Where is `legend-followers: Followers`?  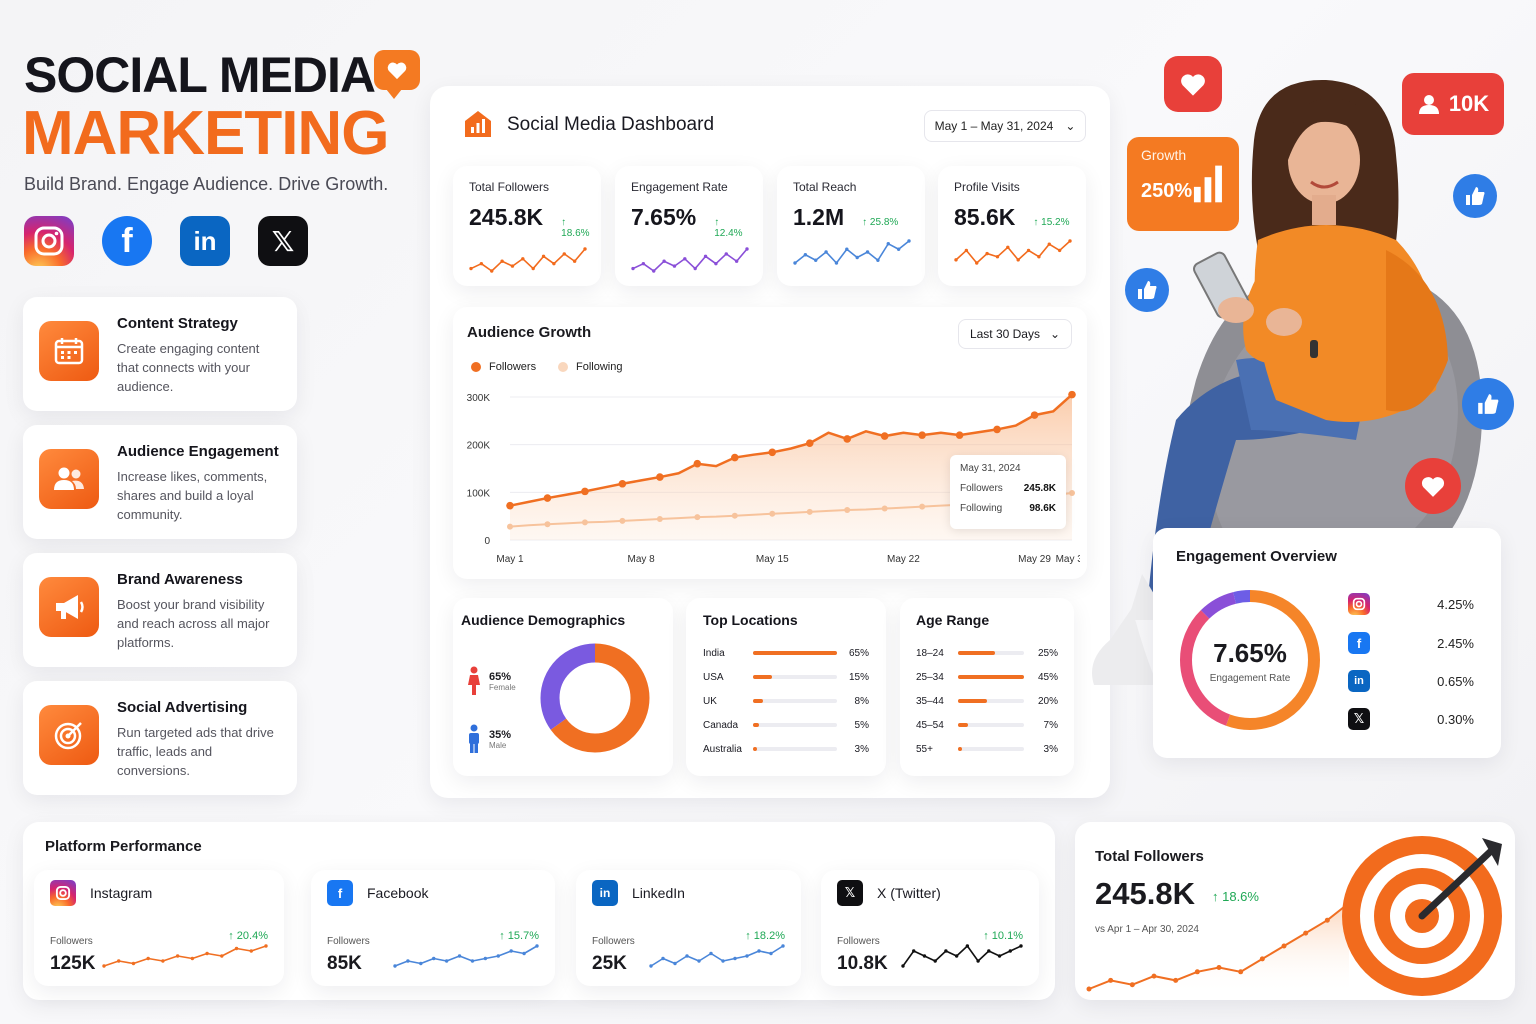 legend-followers: Followers is located at coordinates (503, 367).